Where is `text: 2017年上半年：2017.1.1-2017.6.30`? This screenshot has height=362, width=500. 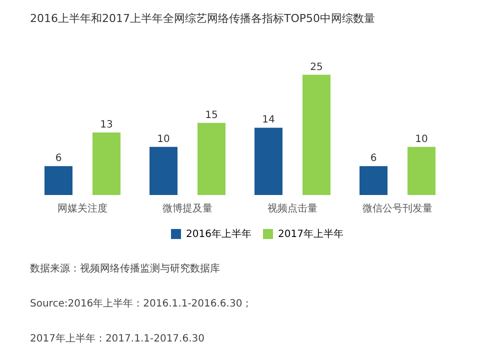
text: 2017年上半年：2017.1.1-2017.6.30 is located at coordinates (117, 338).